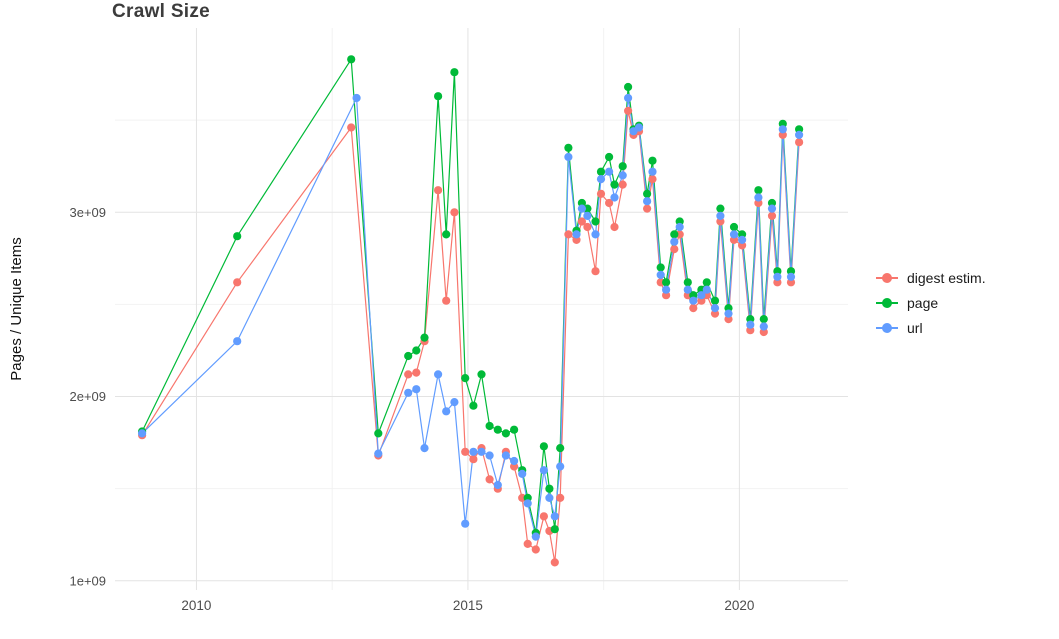 The height and width of the screenshot is (639, 1059). What do you see at coordinates (16, 308) in the screenshot?
I see `y-axis-label: Pages / Unique Items` at bounding box center [16, 308].